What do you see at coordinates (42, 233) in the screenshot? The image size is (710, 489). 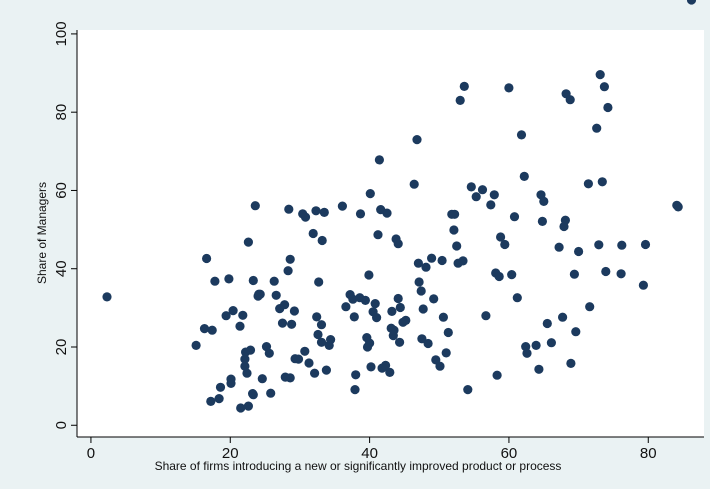 I see `y-axis-title: Share of Managers` at bounding box center [42, 233].